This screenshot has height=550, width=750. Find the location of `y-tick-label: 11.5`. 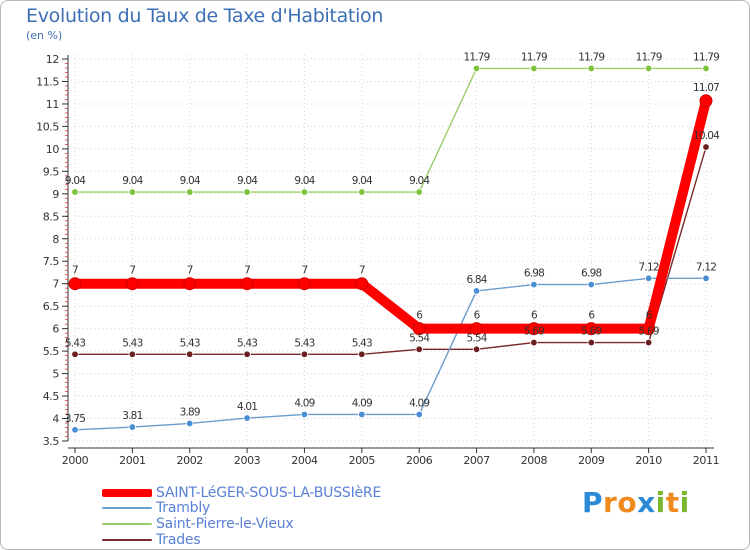

y-tick-label: 11.5 is located at coordinates (47, 81).